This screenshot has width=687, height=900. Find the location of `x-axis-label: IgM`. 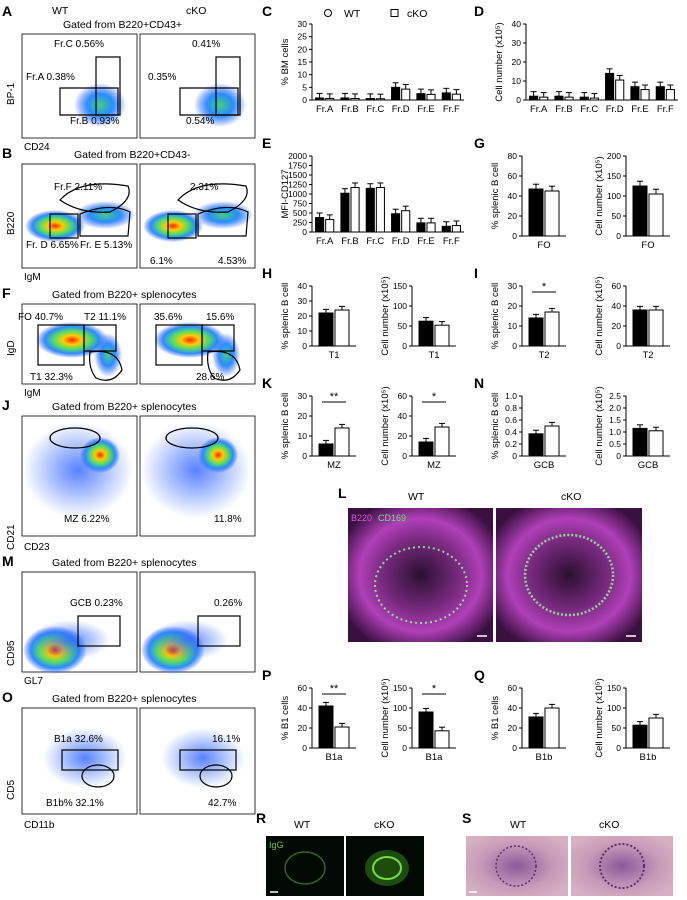

x-axis-label: IgM is located at coordinates (32, 277).